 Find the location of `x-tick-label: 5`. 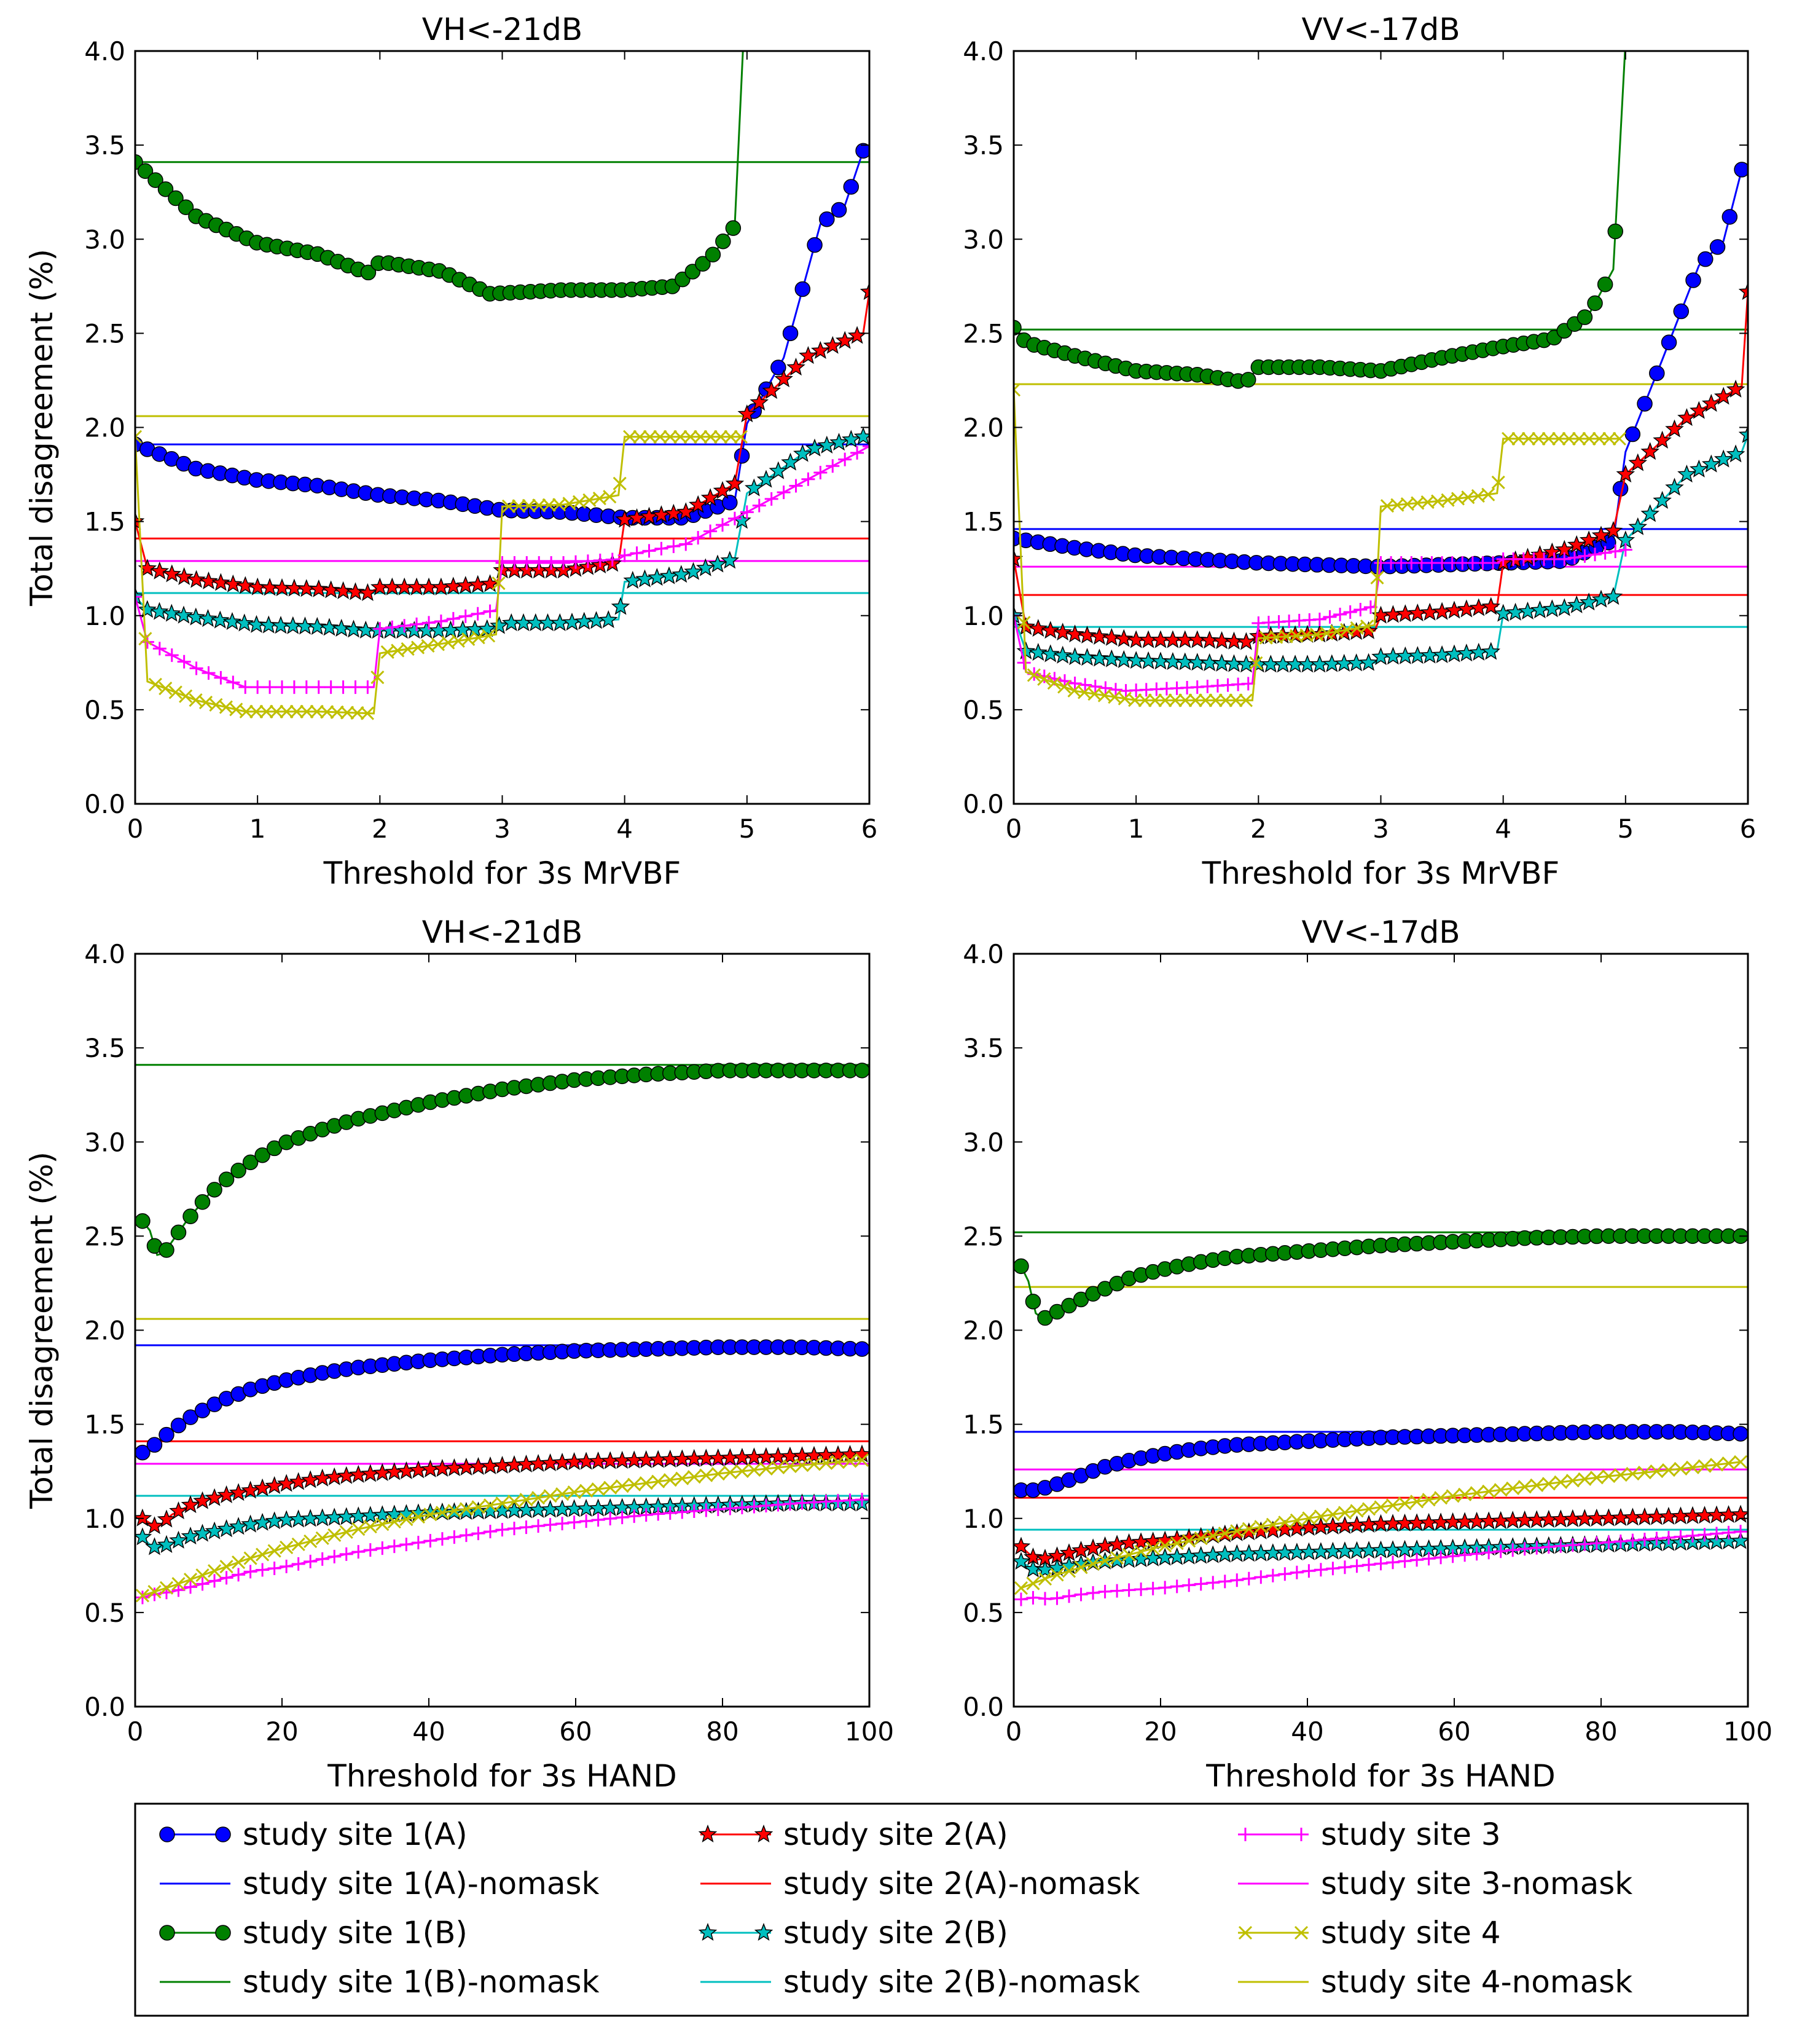

x-tick-label: 5 is located at coordinates (746, 829).